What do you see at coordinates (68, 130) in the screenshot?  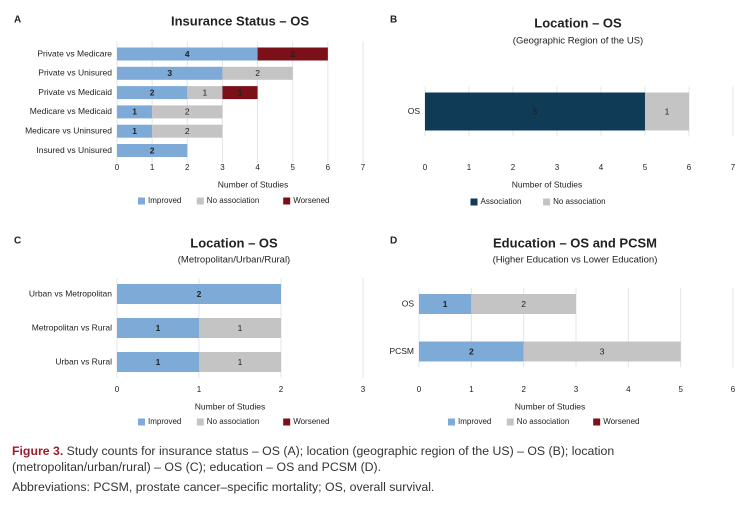 I see `category-label: Medicare vs Uninsured` at bounding box center [68, 130].